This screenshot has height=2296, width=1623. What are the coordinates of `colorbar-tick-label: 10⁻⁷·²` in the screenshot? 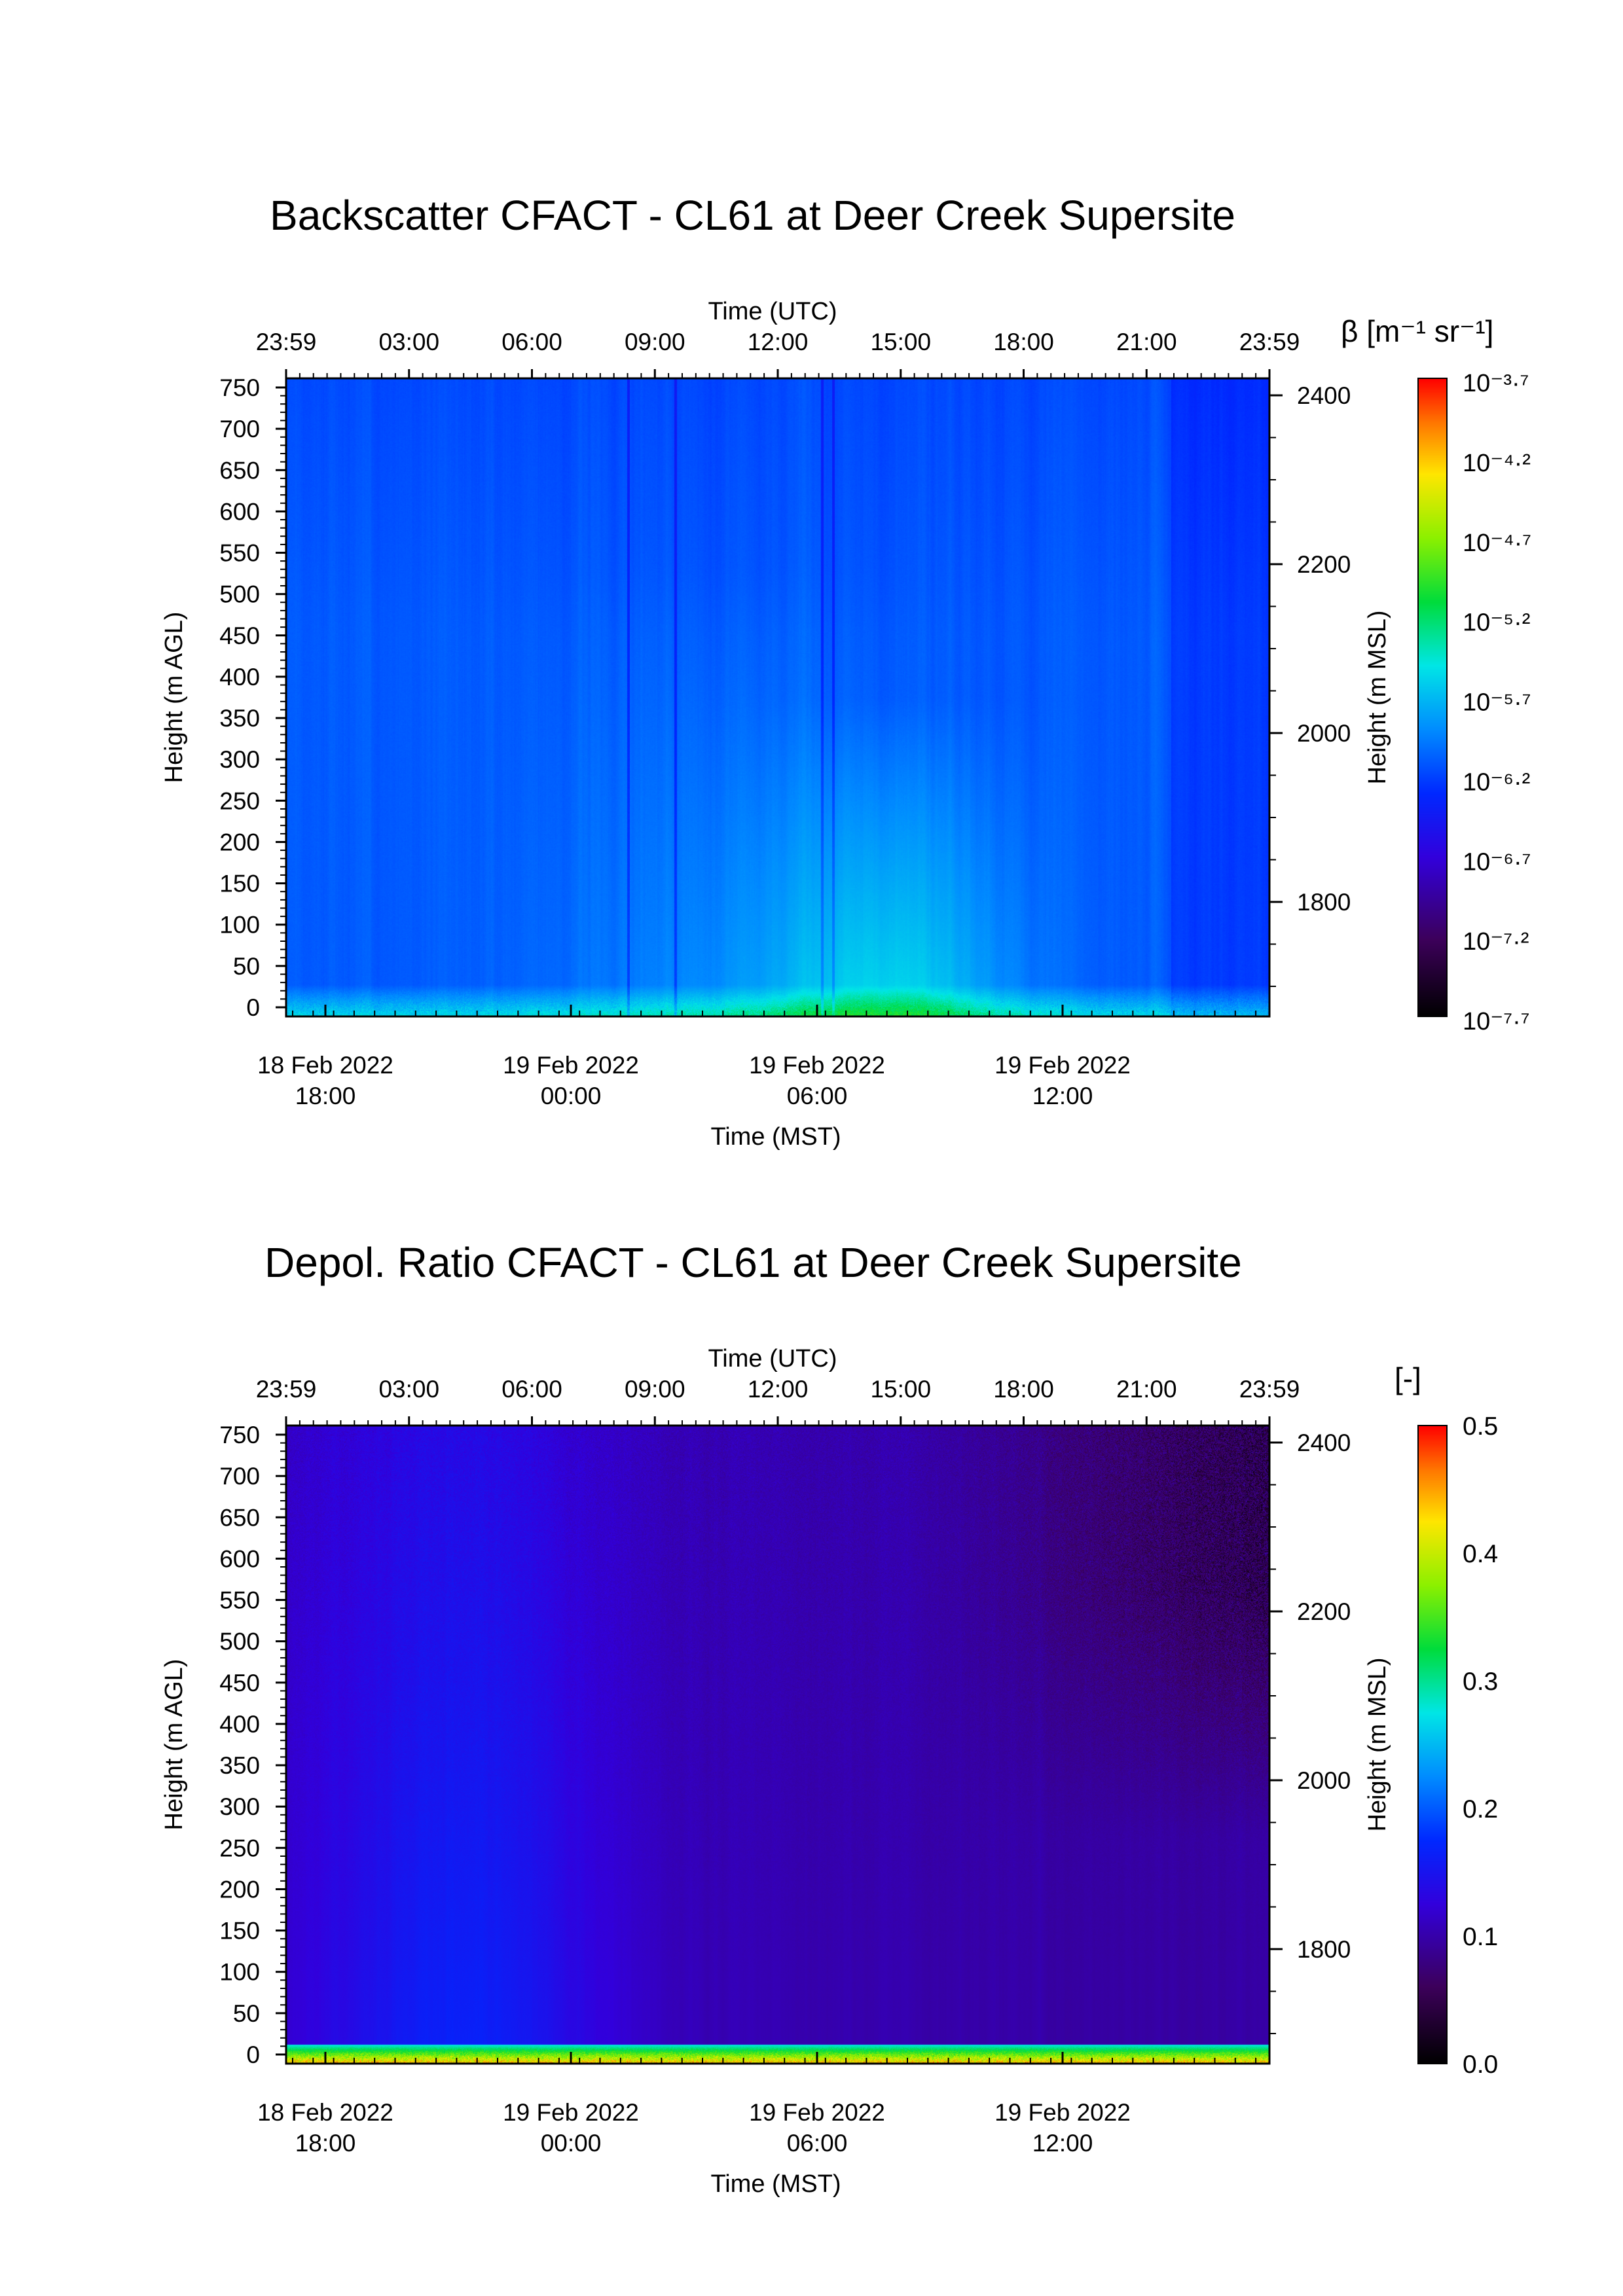 It's located at (1496, 942).